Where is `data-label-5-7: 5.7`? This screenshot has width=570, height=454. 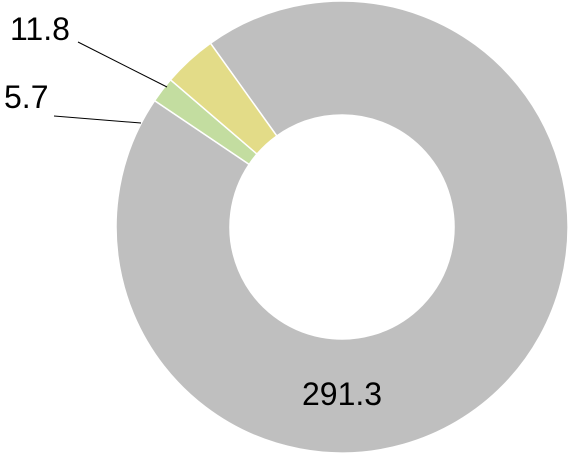 data-label-5-7: 5.7 is located at coordinates (26, 97).